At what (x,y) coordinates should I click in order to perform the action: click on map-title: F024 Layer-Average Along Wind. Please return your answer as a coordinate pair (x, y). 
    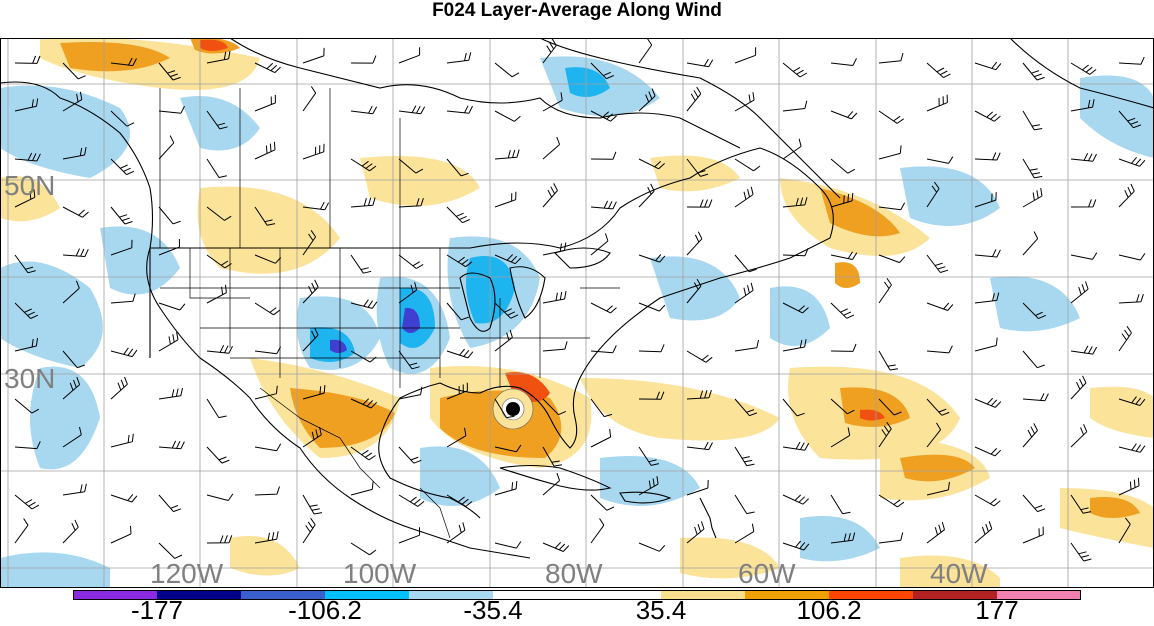
    Looking at the image, I should click on (577, 10).